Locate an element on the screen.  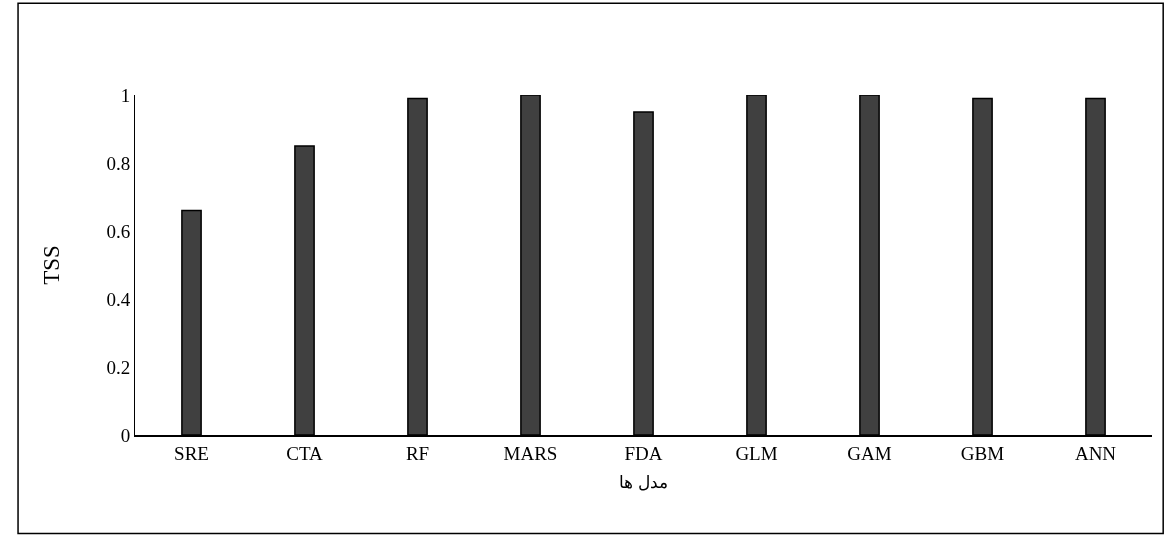
y-tick-label: 0 is located at coordinates (125, 435).